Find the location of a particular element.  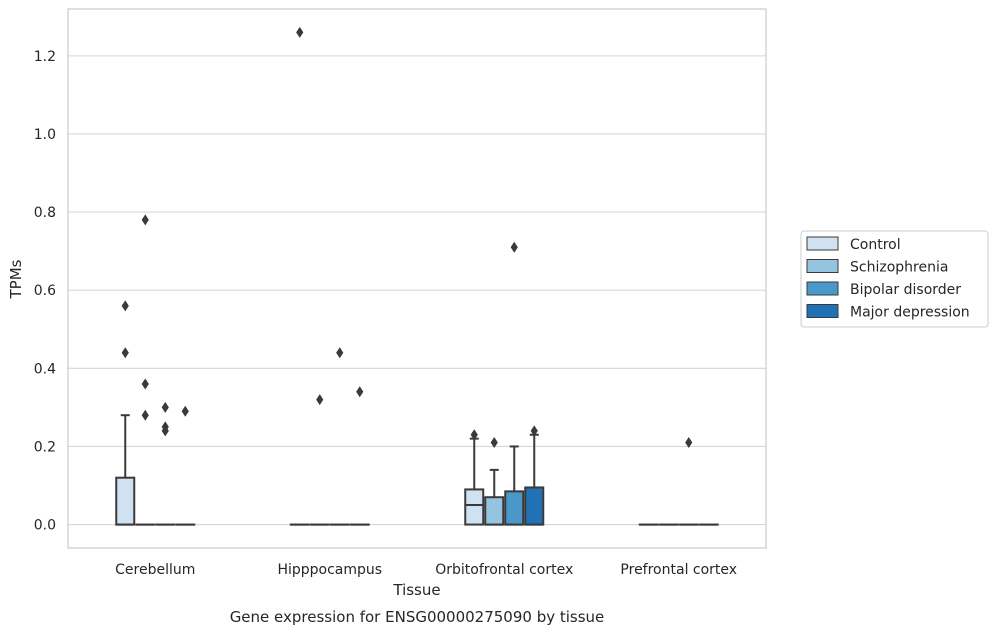

legend-label: Control is located at coordinates (875, 245).